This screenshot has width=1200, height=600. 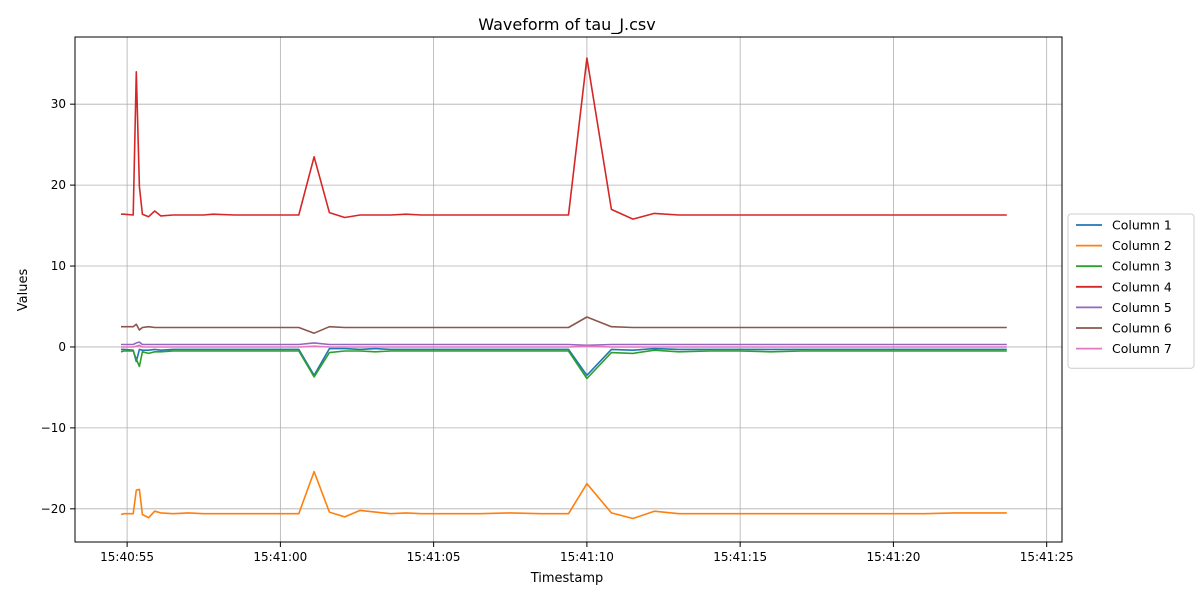 I want to click on x-tick-label: 15:41:10, so click(x=587, y=557).